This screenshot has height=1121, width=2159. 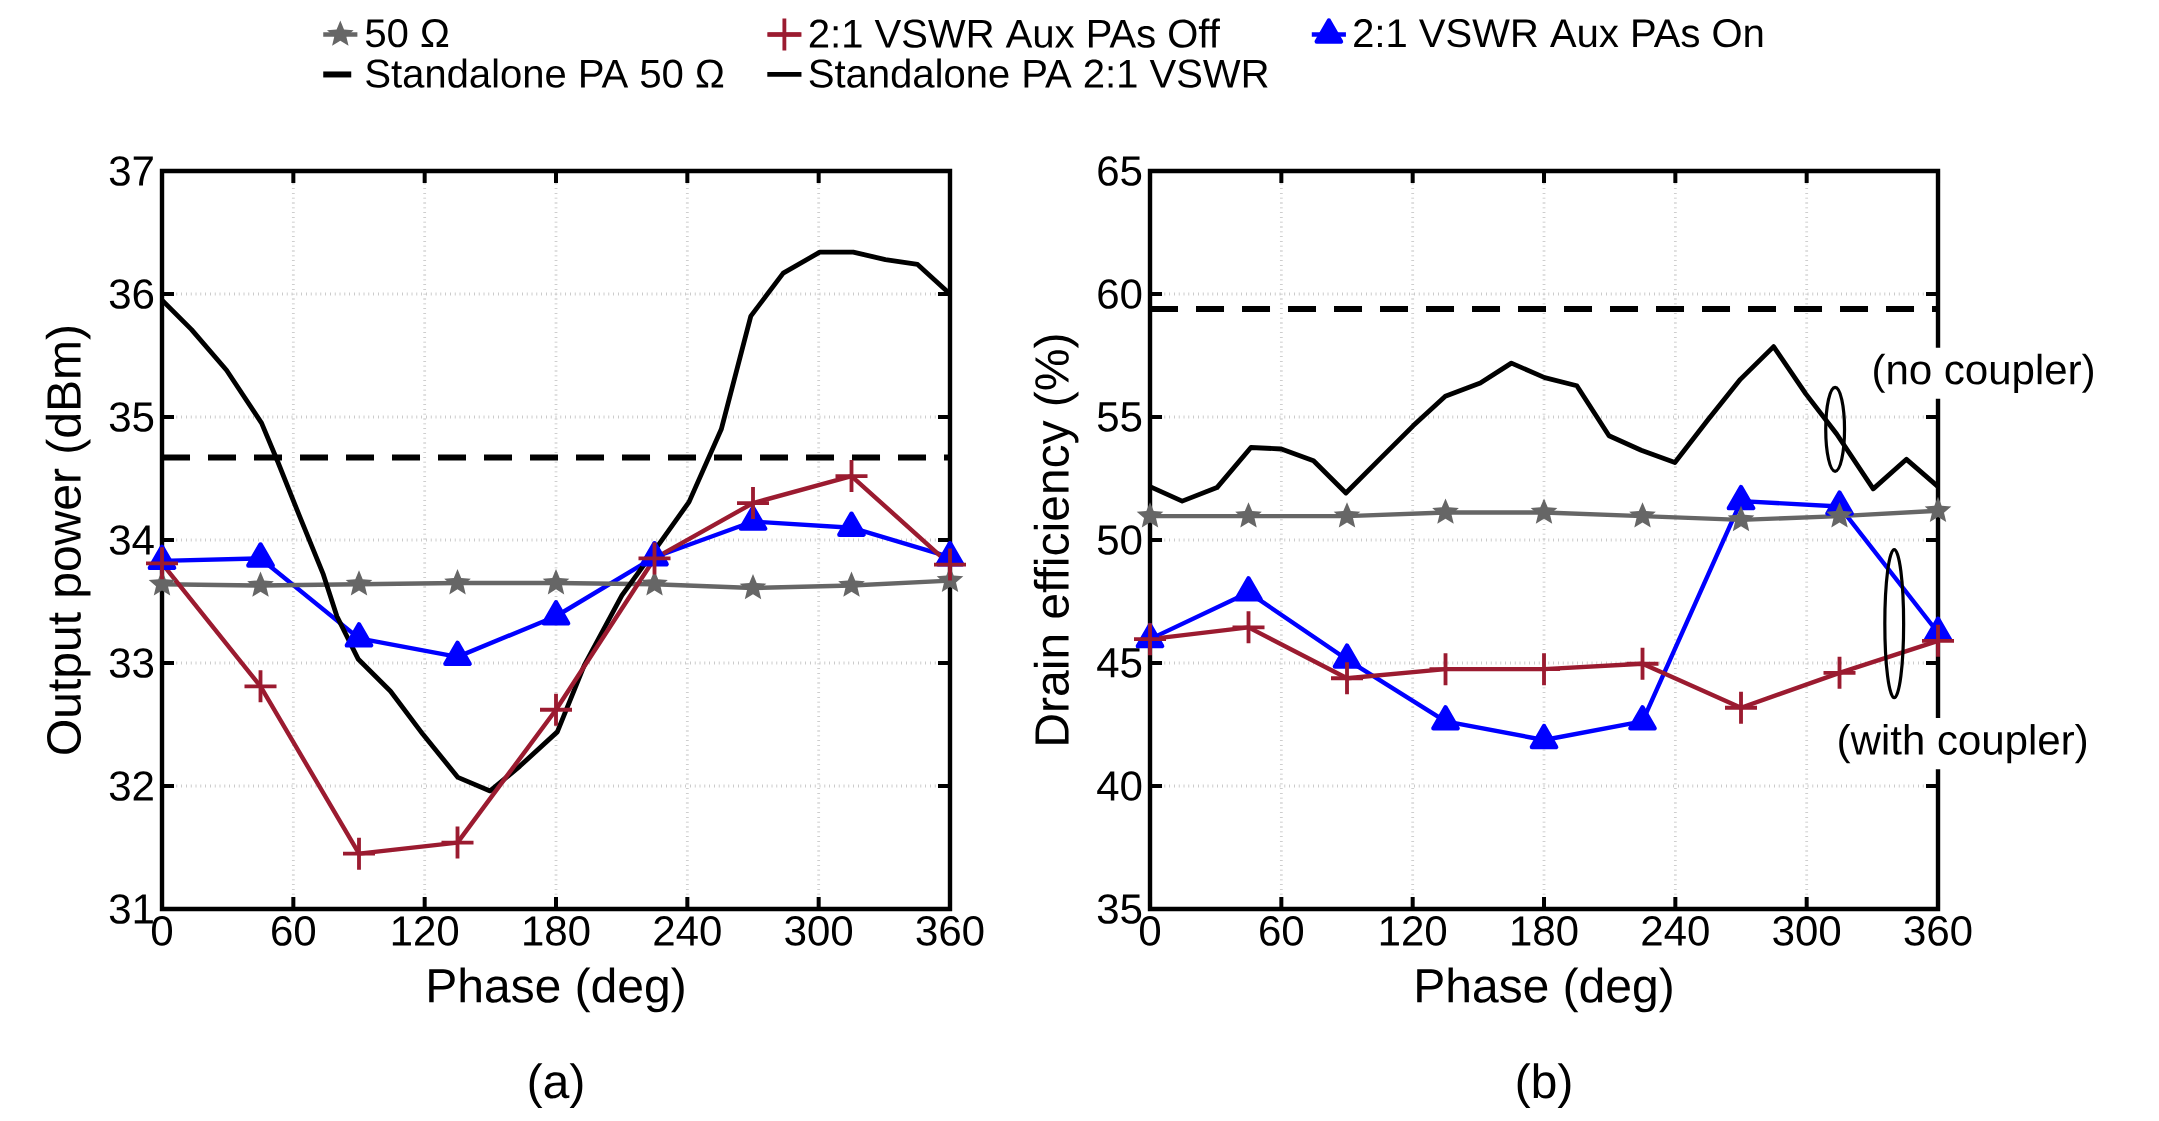 What do you see at coordinates (1544, 1085) in the screenshot?
I see `text: (b)` at bounding box center [1544, 1085].